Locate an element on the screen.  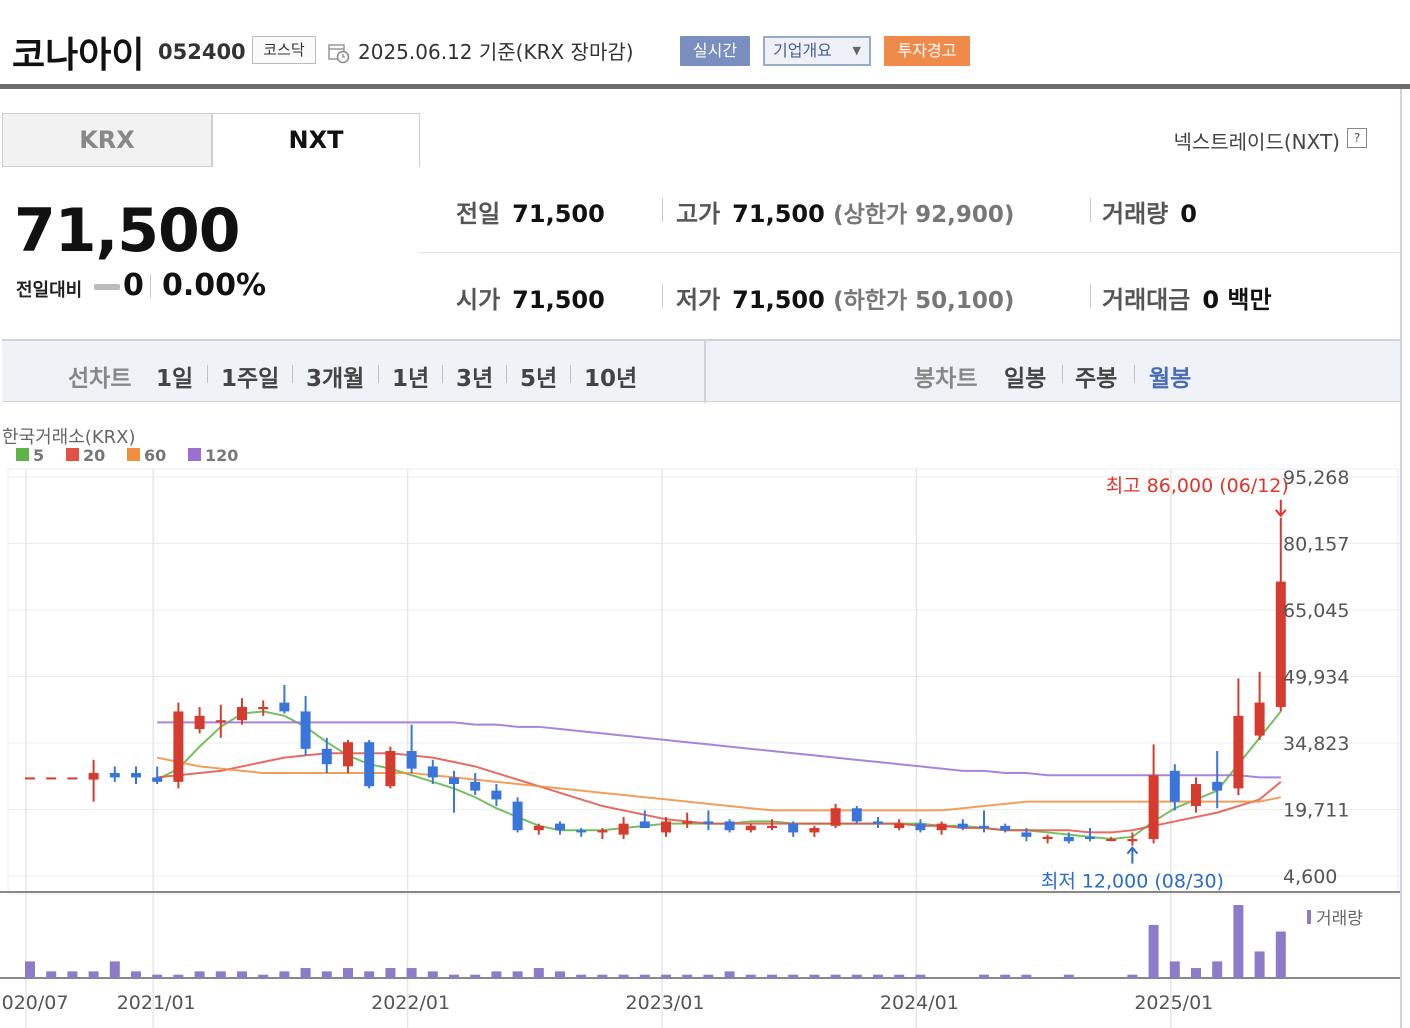
header-divider is located at coordinates (705, 86).